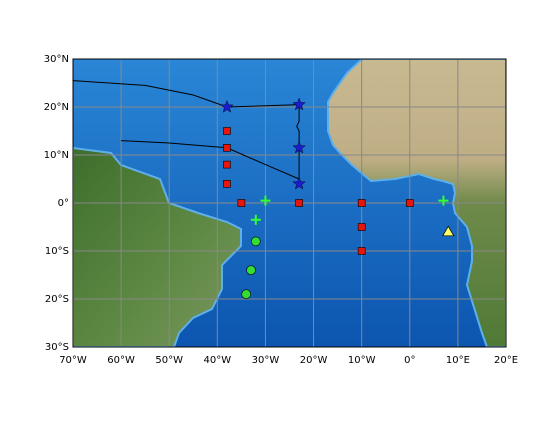  What do you see at coordinates (506, 360) in the screenshot?
I see `x-tick-label: 20°E` at bounding box center [506, 360].